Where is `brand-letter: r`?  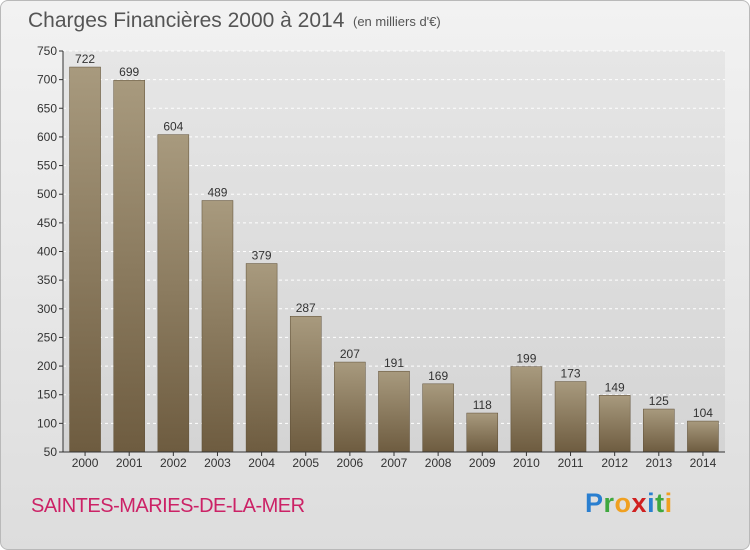
brand-letter: r is located at coordinates (609, 503).